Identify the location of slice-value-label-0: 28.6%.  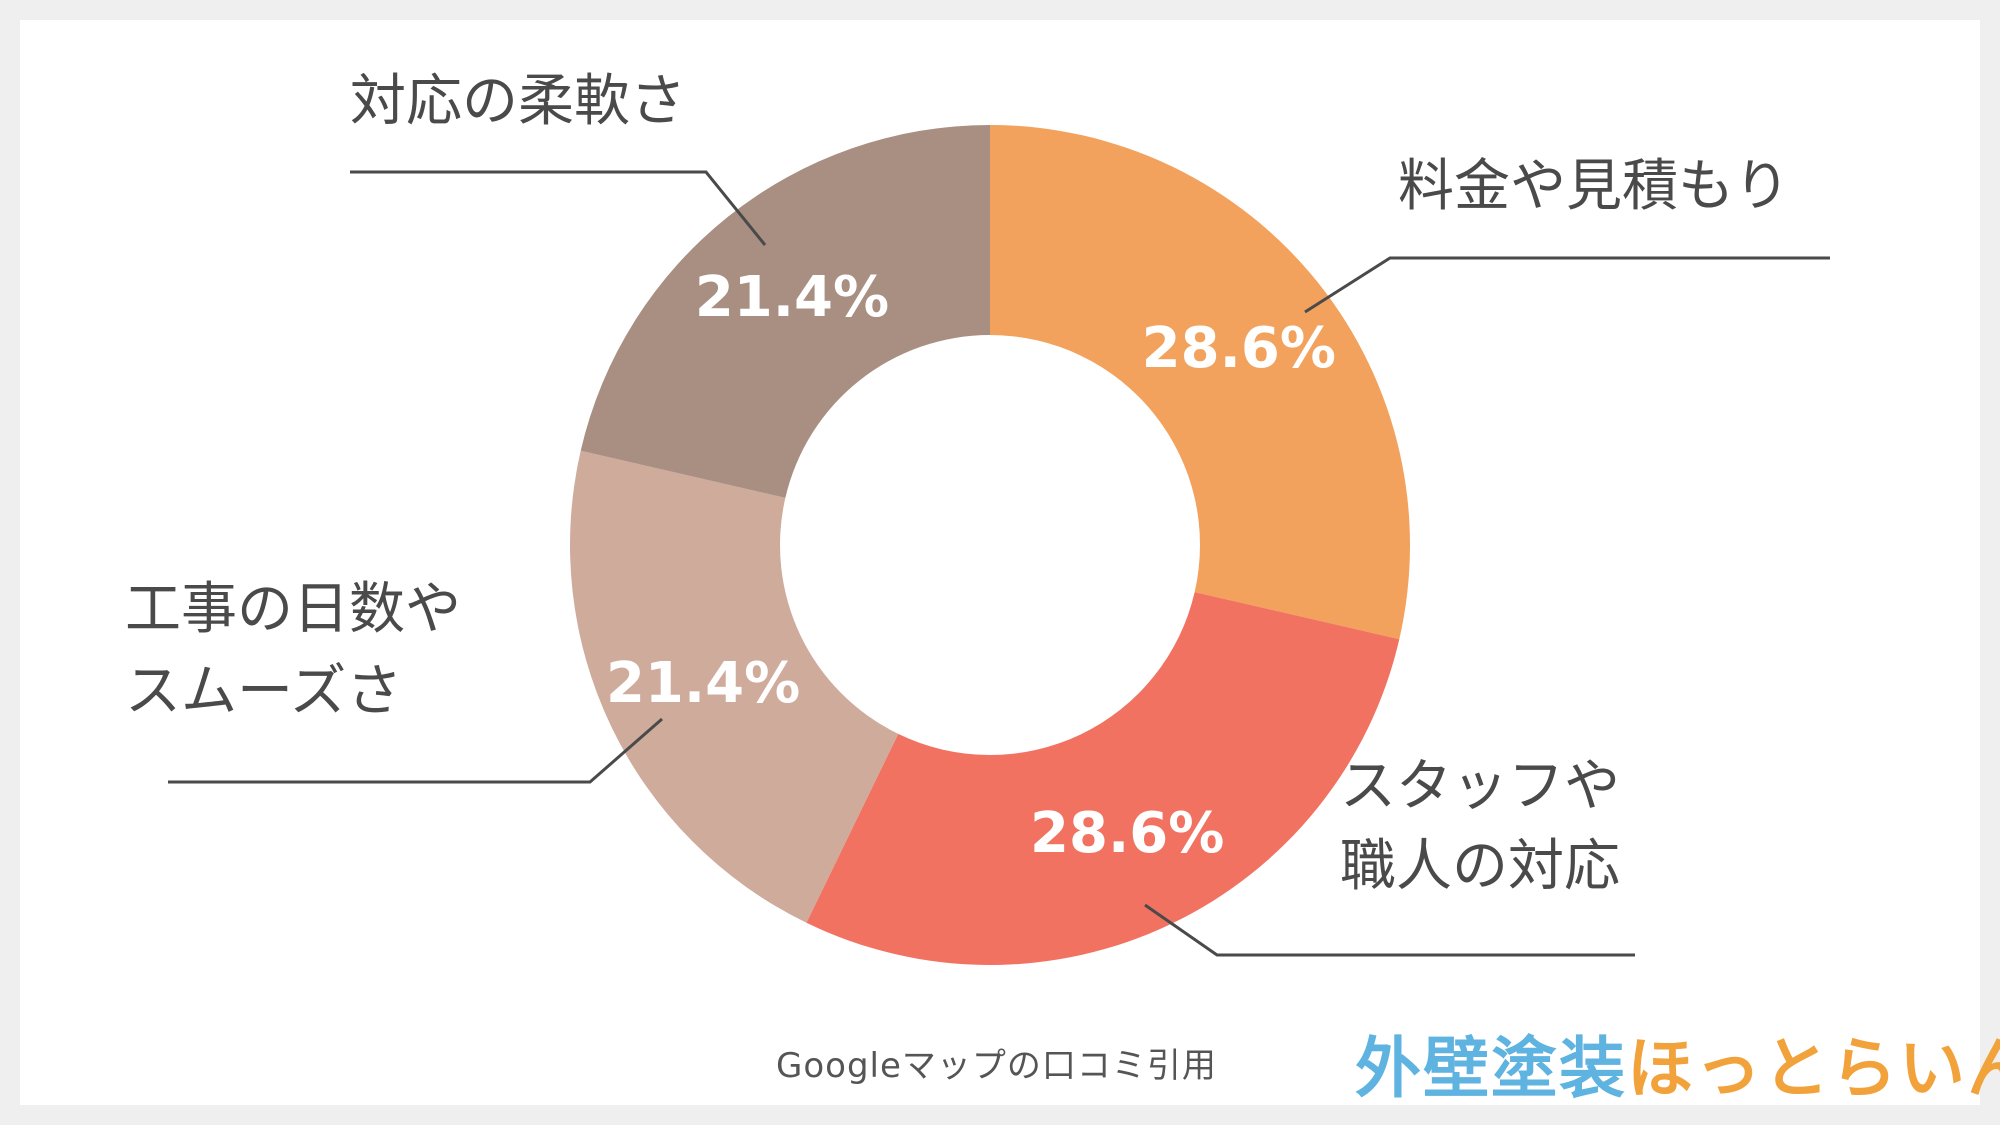
(1239, 348).